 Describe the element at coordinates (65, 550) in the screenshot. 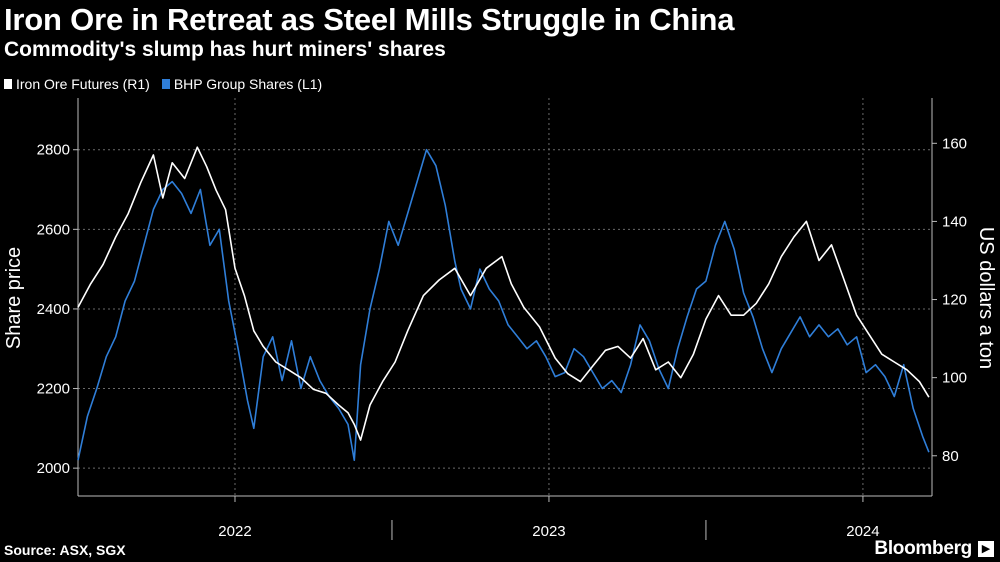

I see `source-note: Source: ASX, SGX` at that location.